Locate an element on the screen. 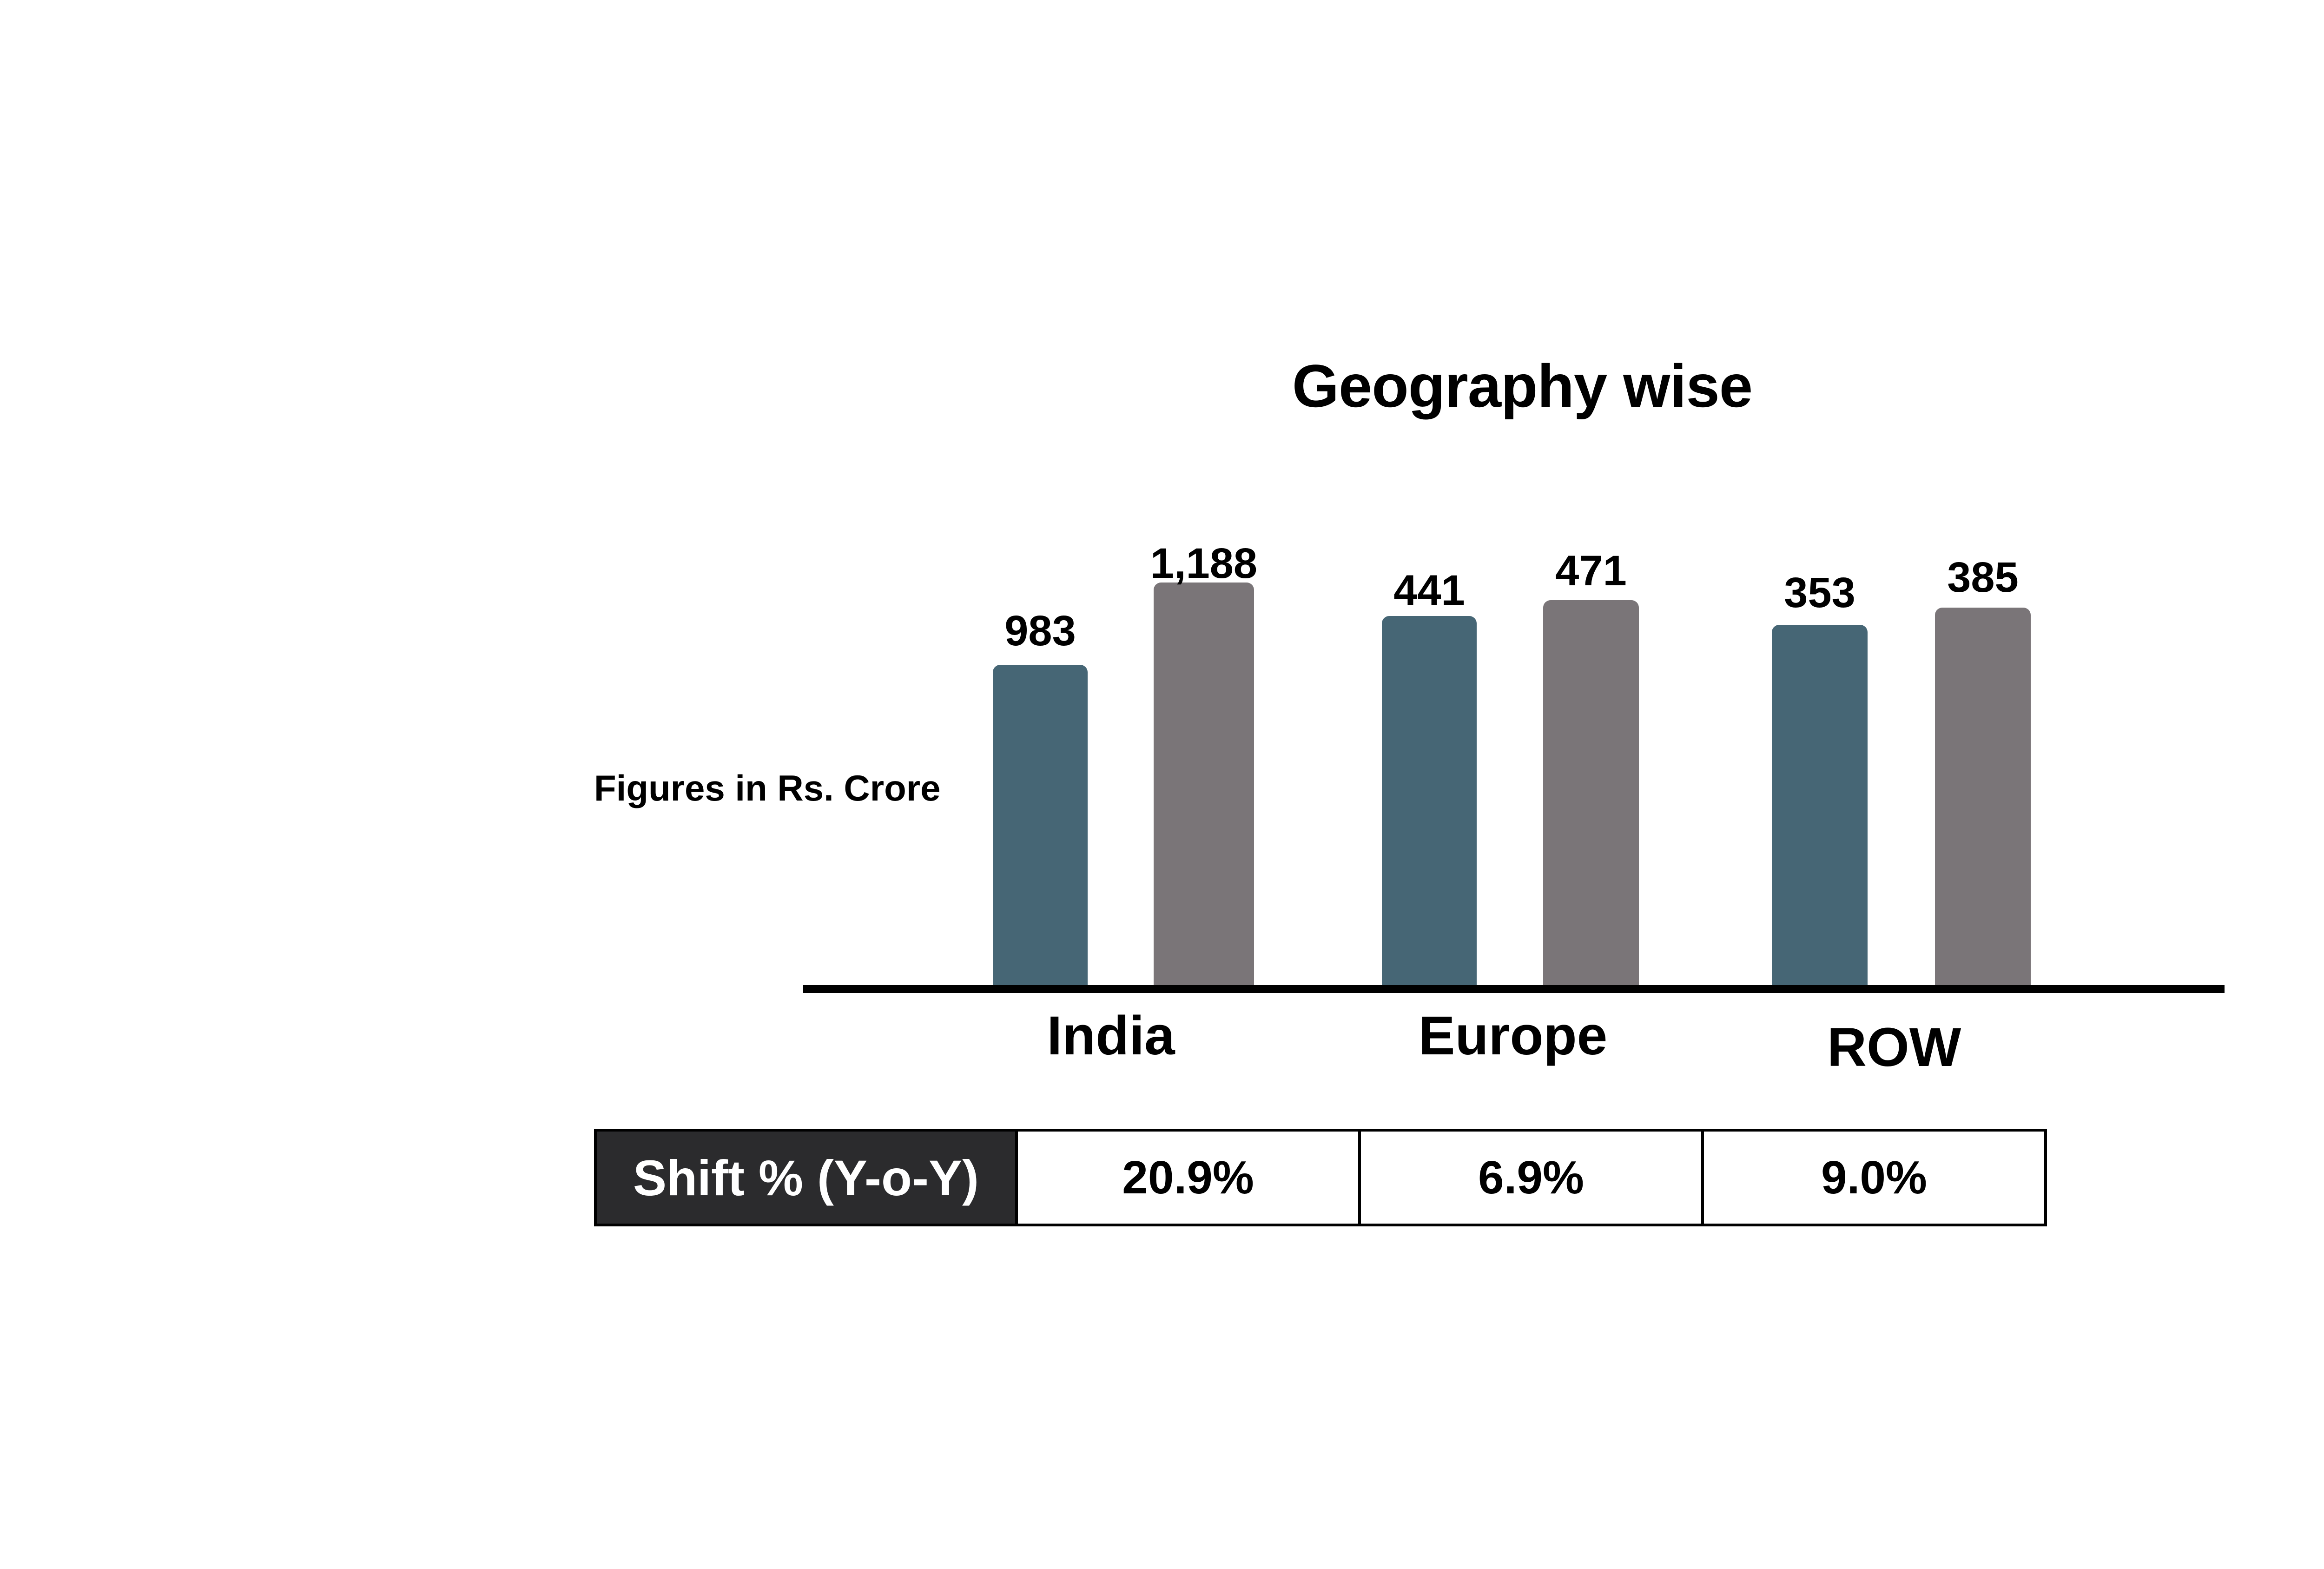  shift-table: Shift % (Y-o-Y) 20.9% 6.9% 9.0% is located at coordinates (1320, 1177).